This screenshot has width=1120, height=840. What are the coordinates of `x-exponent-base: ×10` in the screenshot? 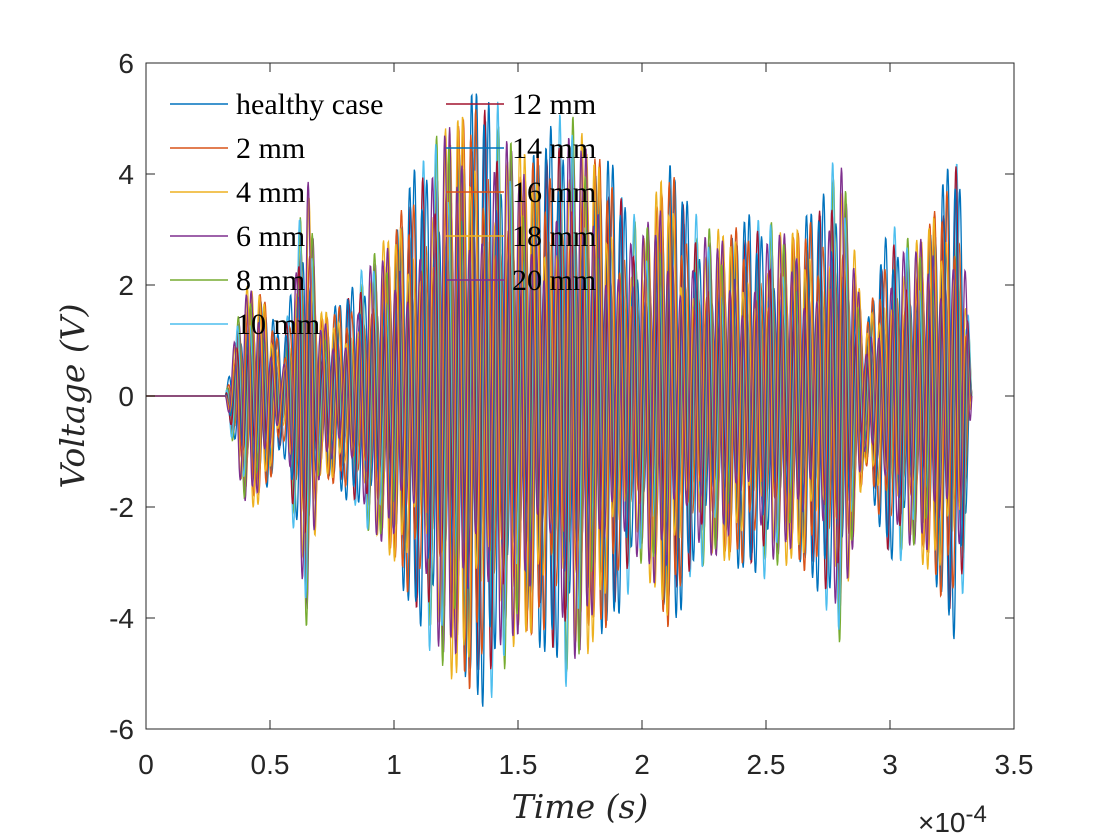 It's located at (942, 822).